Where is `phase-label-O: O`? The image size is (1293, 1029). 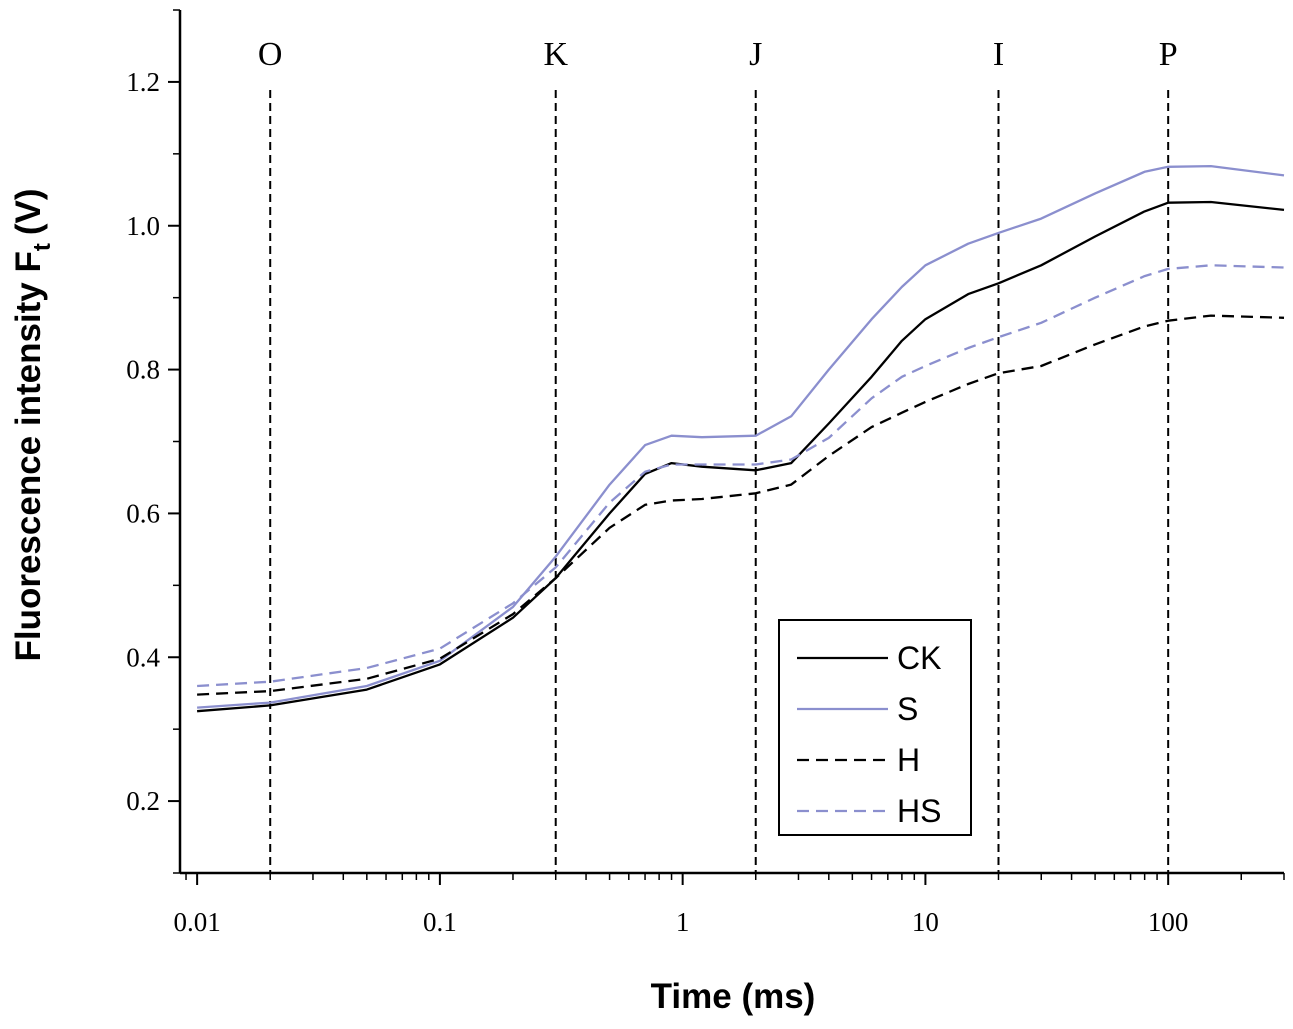
phase-label-O: O is located at coordinates (270, 54).